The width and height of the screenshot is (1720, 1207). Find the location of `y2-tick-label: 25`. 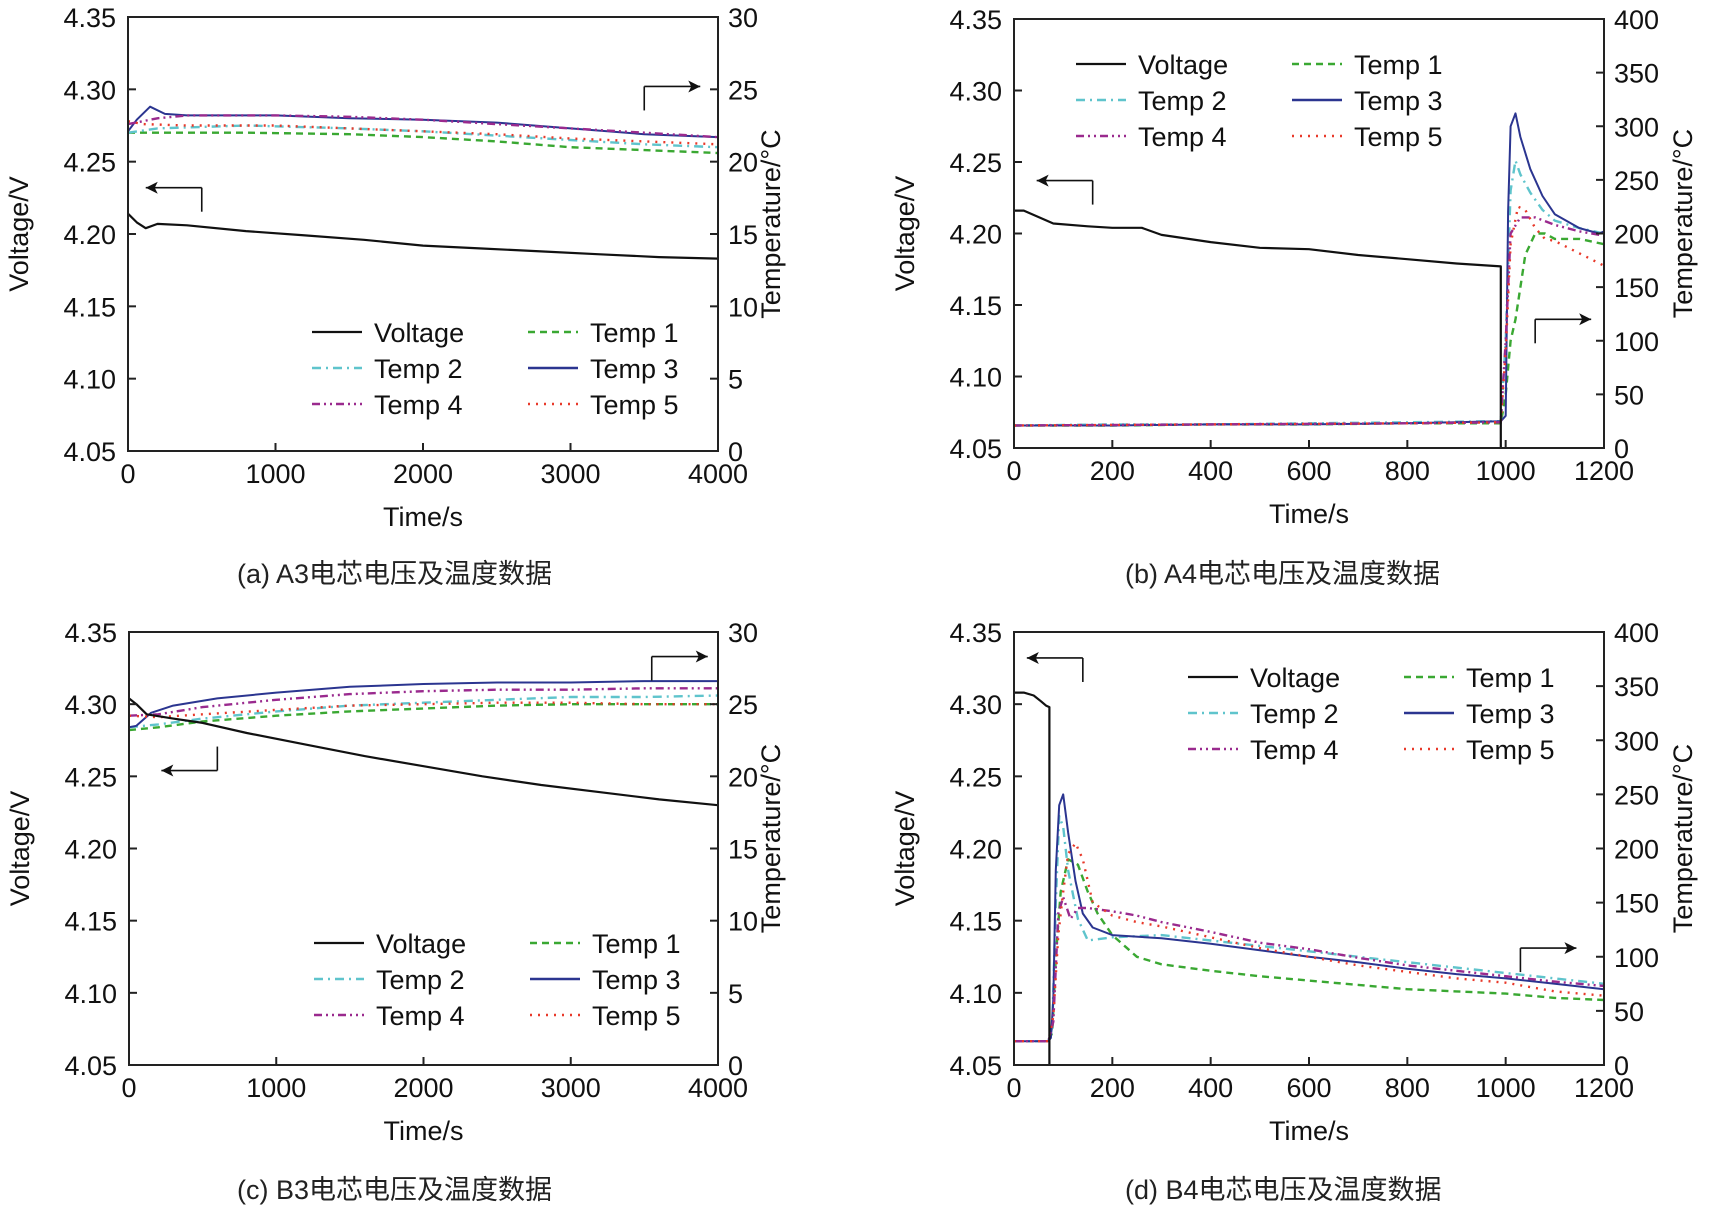

y2-tick-label: 25 is located at coordinates (743, 705).